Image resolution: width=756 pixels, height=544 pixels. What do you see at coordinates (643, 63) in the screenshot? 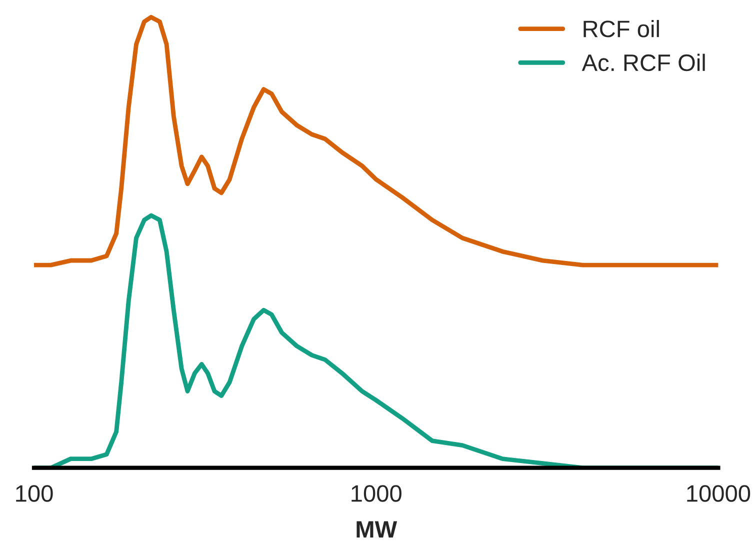
I see `legend-label: Ac. RCF Oil` at bounding box center [643, 63].